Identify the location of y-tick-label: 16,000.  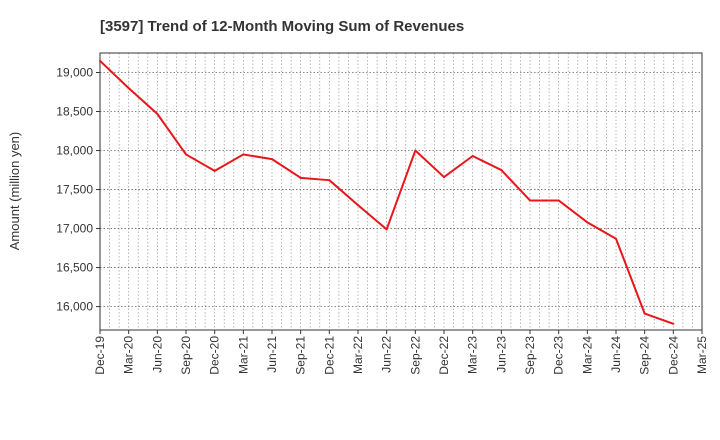
(74, 307).